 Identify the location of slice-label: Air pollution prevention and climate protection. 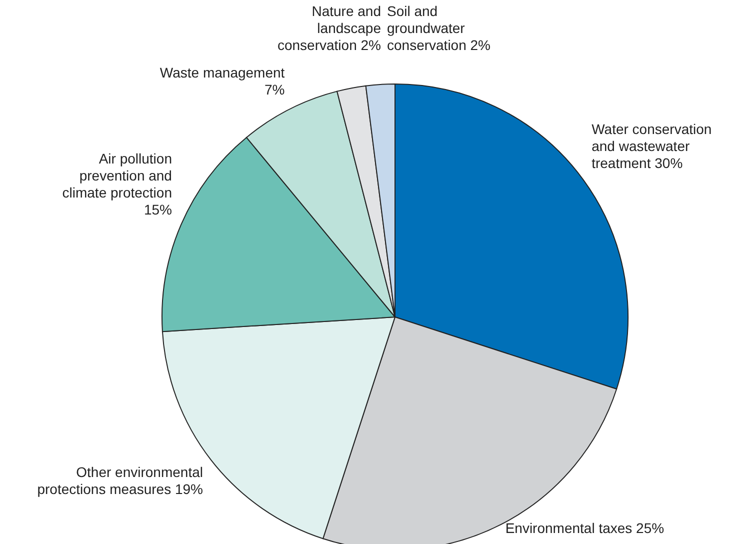
(117, 175).